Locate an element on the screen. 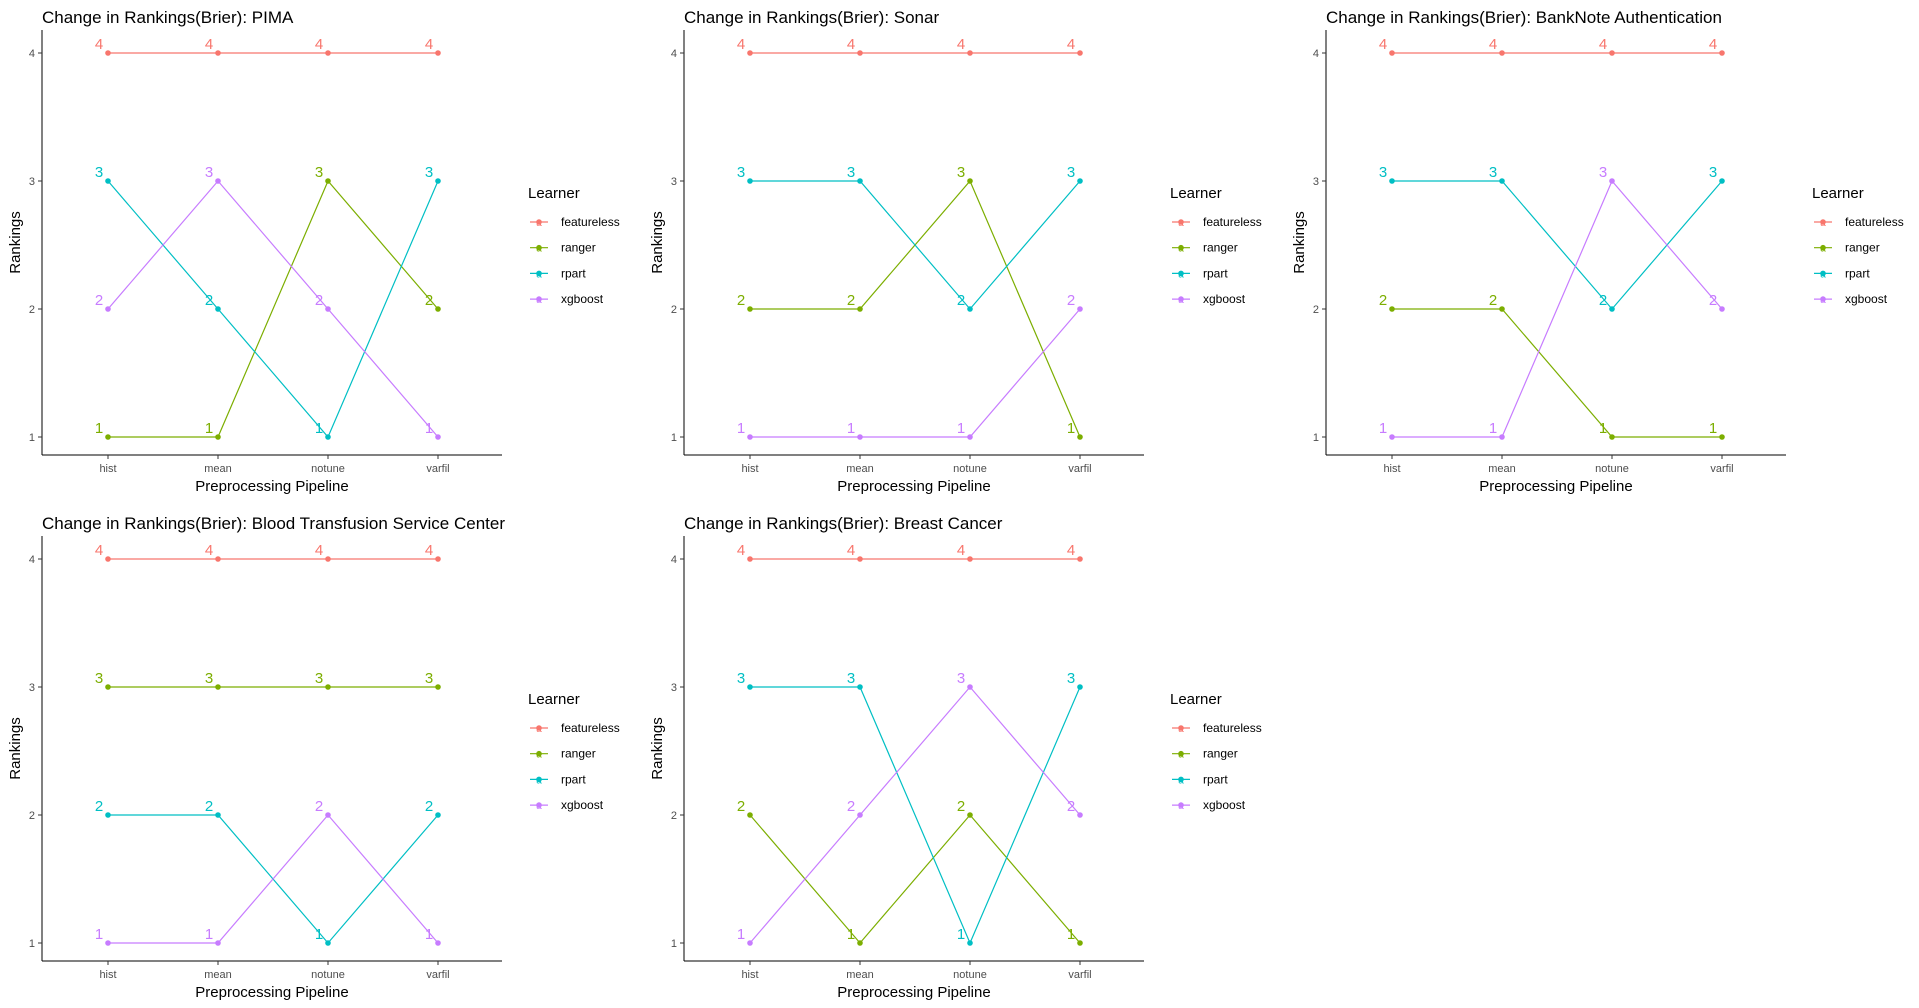 The width and height of the screenshot is (1919, 1008). series-line-rpart is located at coordinates (915, 245).